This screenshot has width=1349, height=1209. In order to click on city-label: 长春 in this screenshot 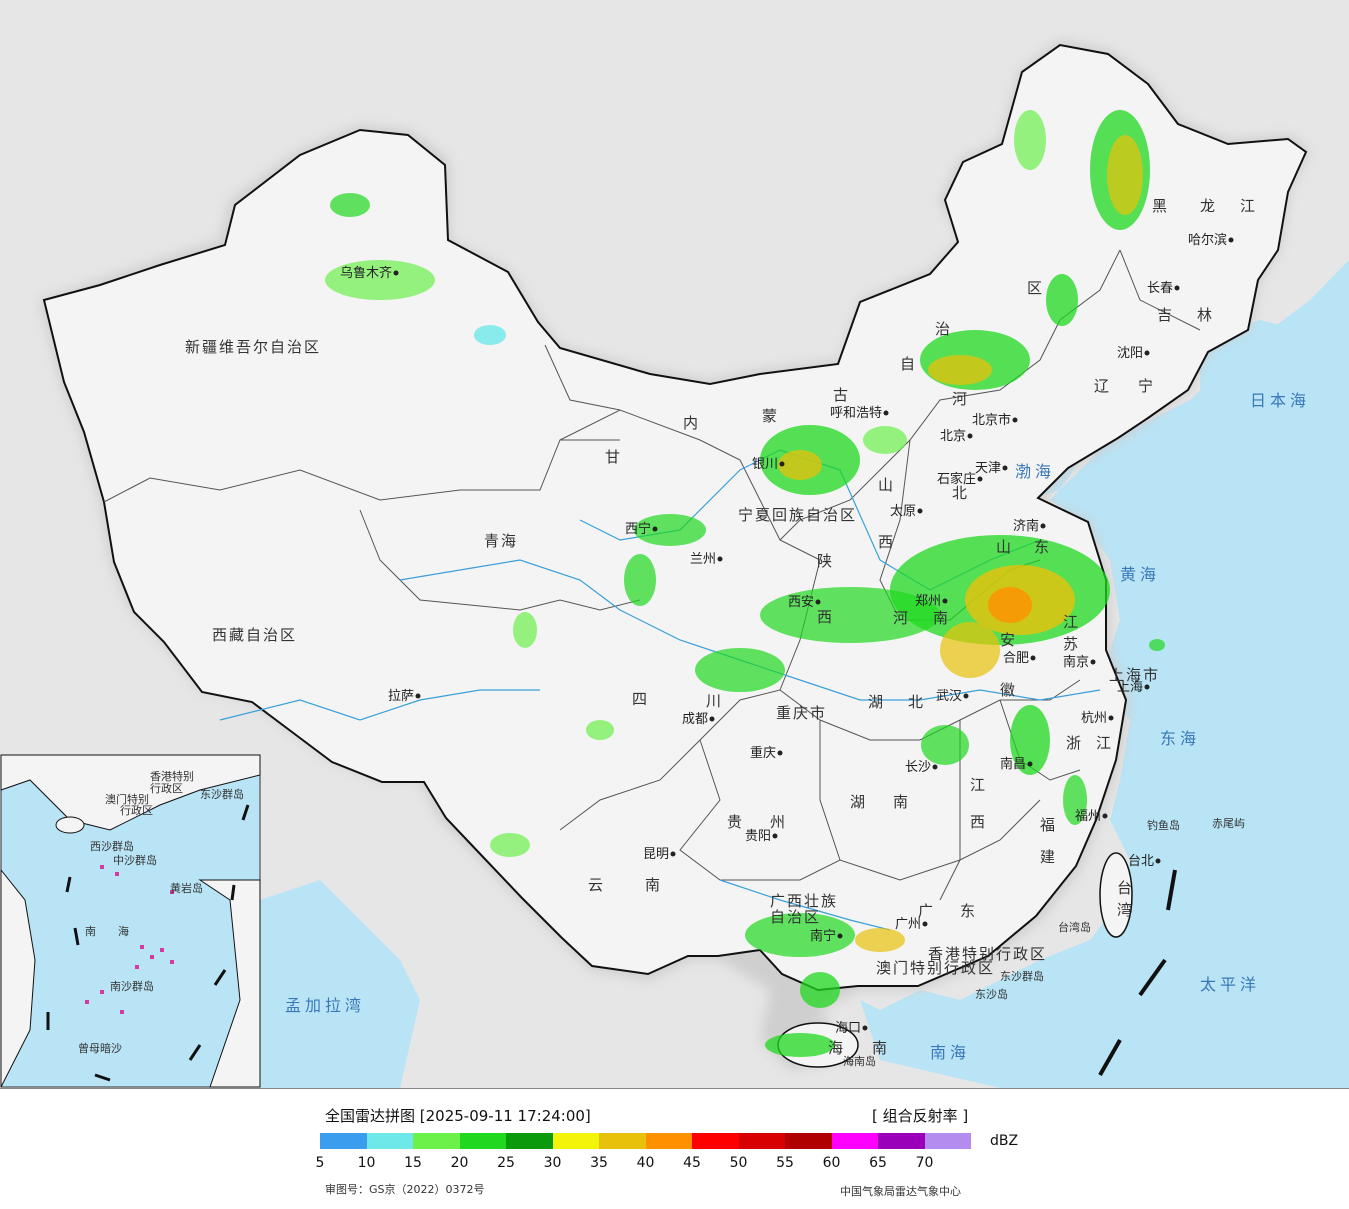, I will do `click(1160, 288)`.